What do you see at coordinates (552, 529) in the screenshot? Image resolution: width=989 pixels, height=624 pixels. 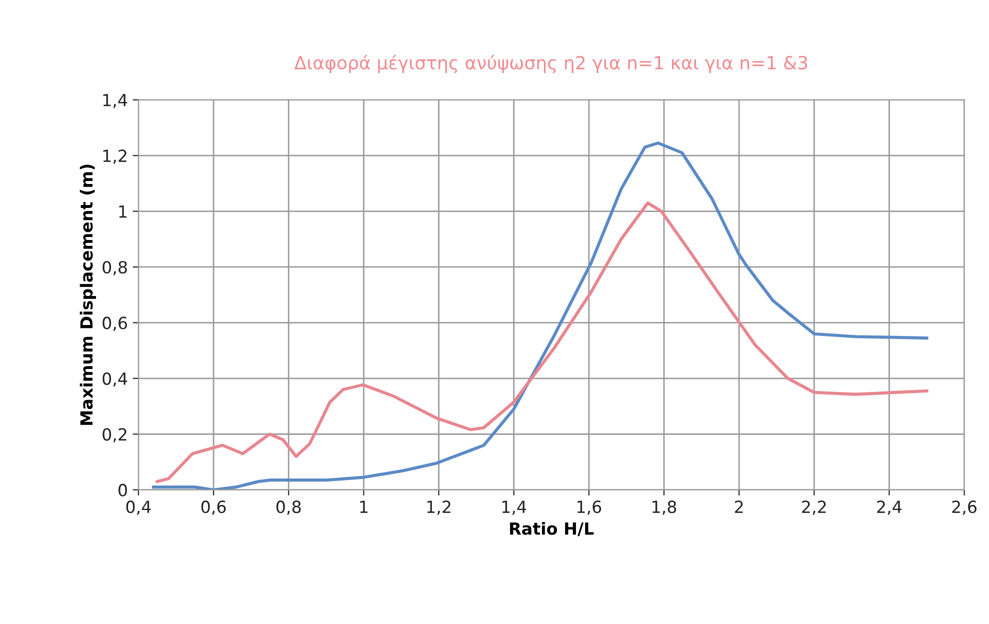 I see `x-axis-title: Ratio H/L` at bounding box center [552, 529].